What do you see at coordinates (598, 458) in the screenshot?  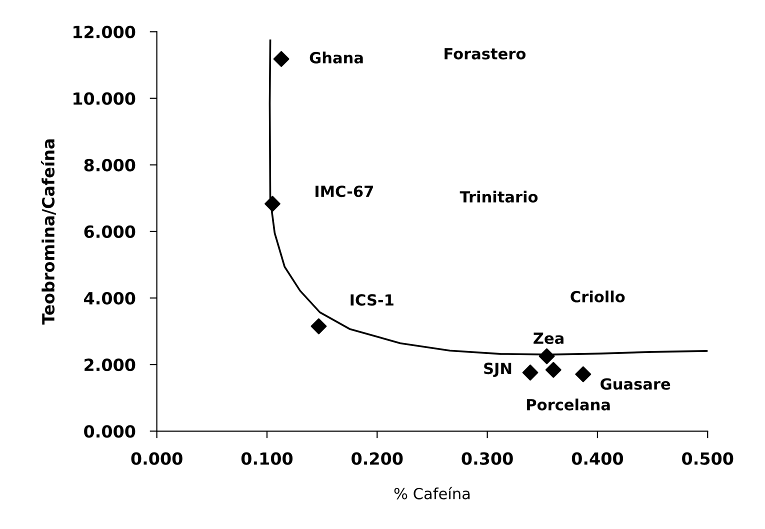 I see `x-tick-label: 0.400` at bounding box center [598, 458].